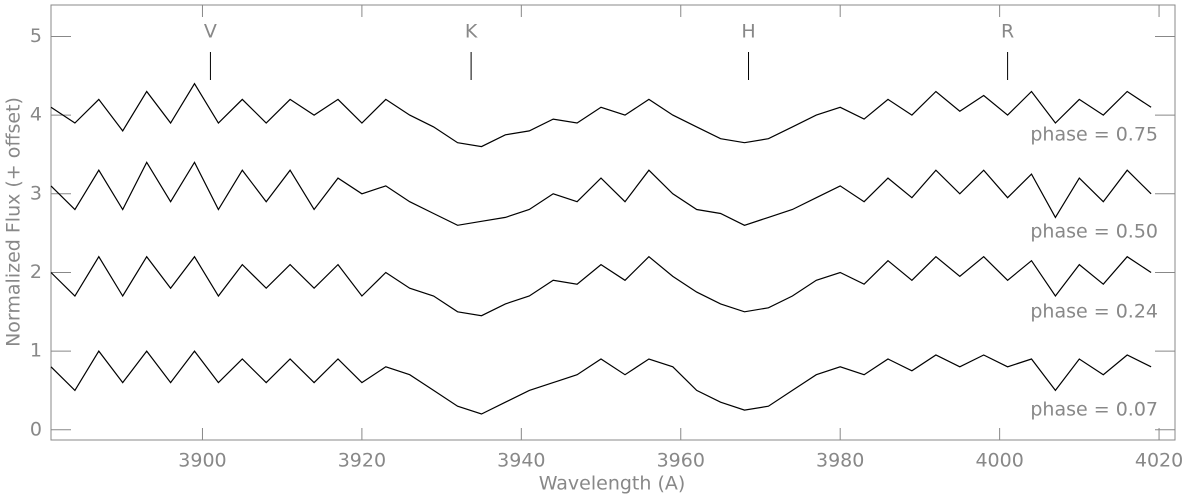 The image size is (1200, 496). Describe the element at coordinates (14, 222) in the screenshot. I see `y-axis-label: Normalized Flux (+ offset)` at that location.